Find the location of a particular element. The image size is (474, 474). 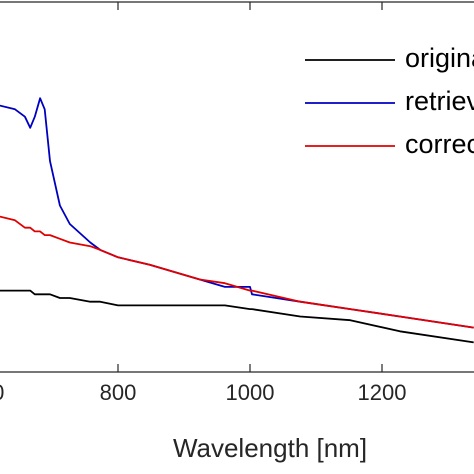

x-tick-label: 600 is located at coordinates (2, 392).